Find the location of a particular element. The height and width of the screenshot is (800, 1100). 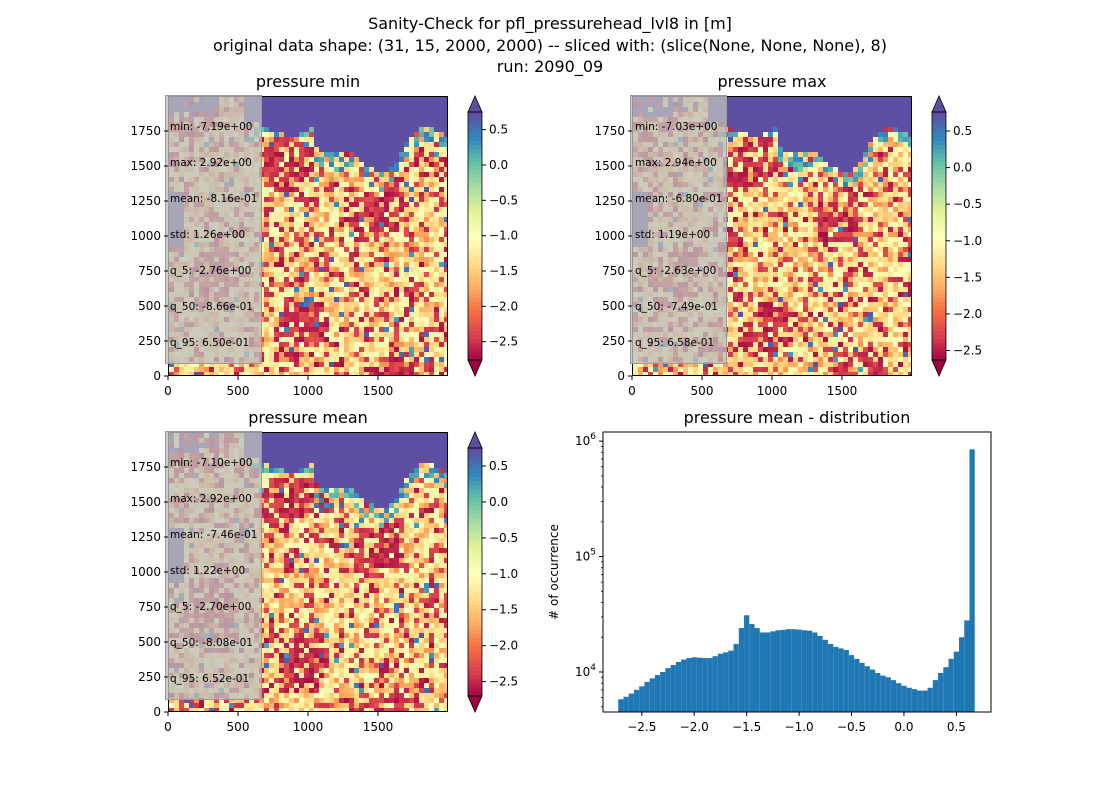

stat-q5: q_5: -2.76e+00 is located at coordinates (211, 271).